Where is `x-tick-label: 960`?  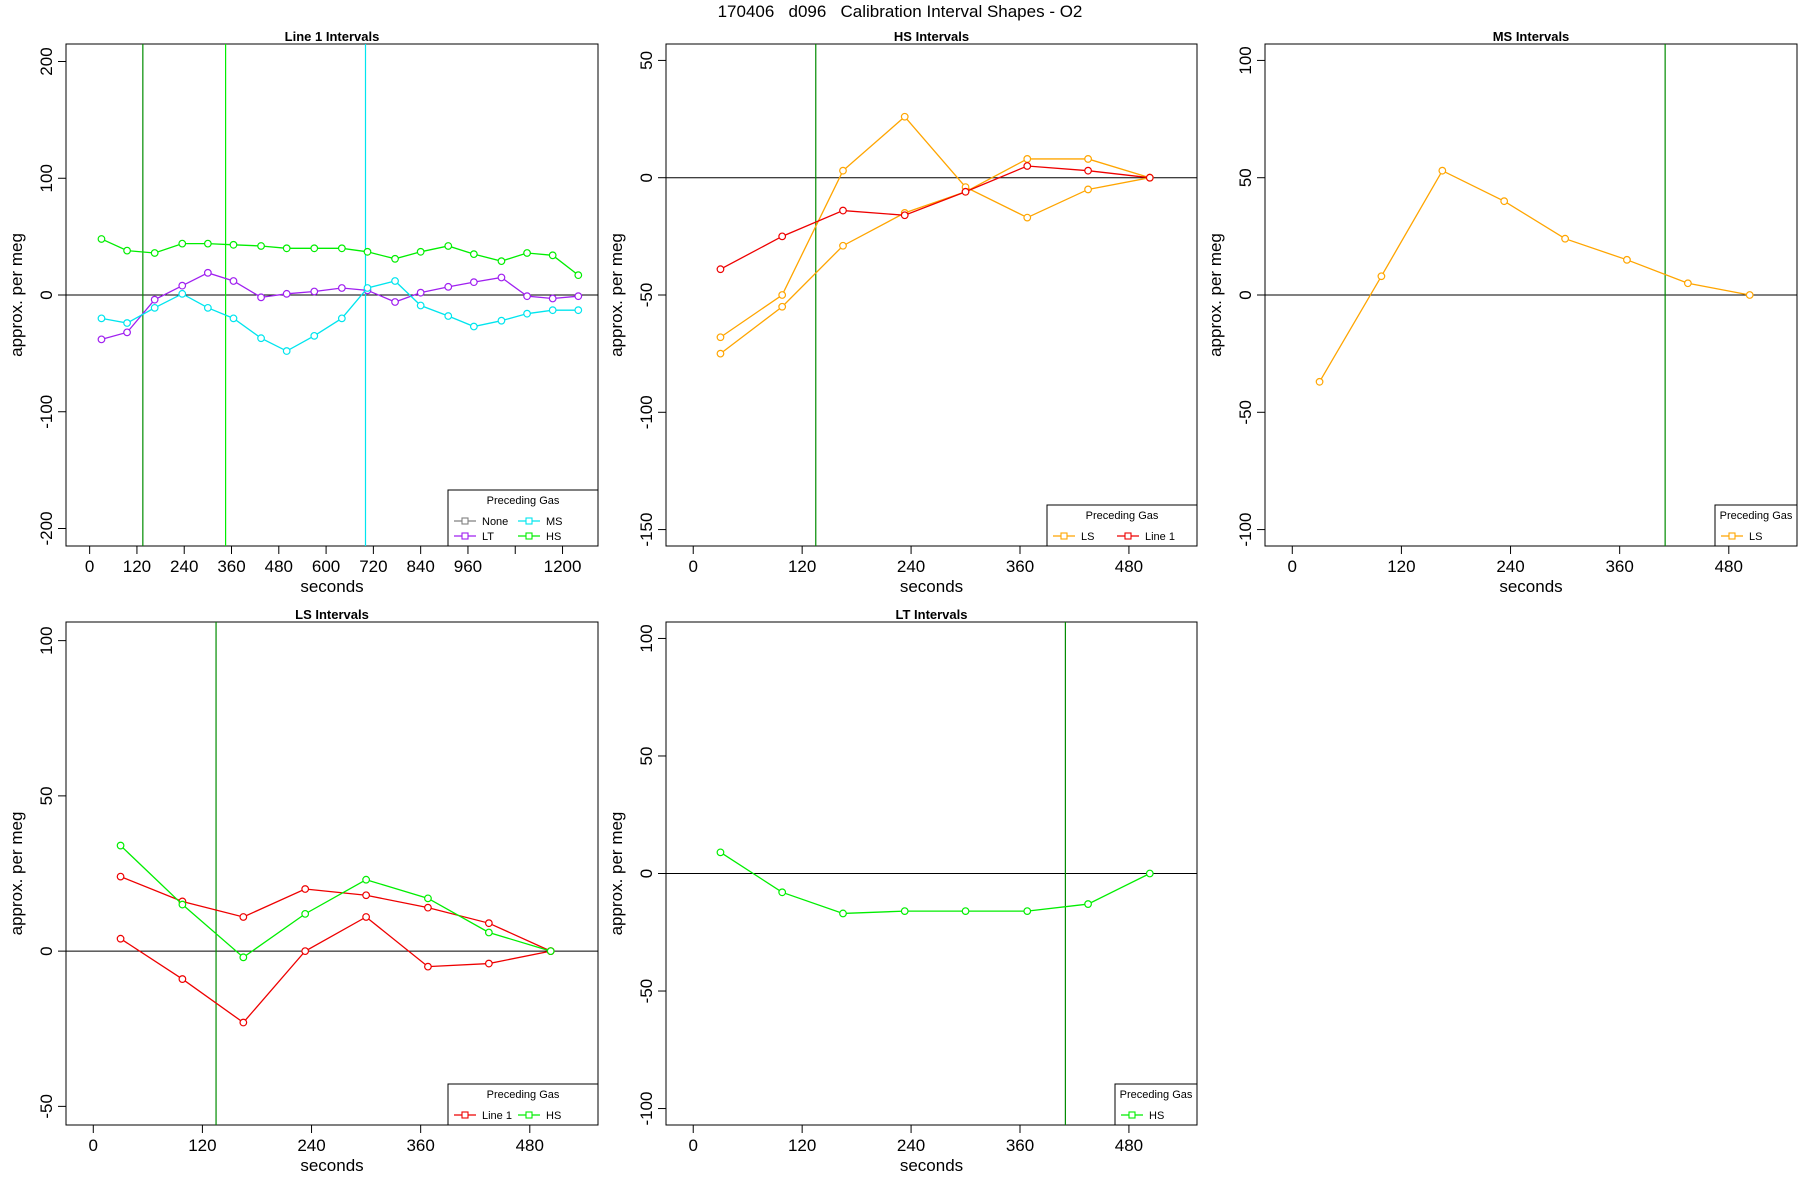 x-tick-label: 960 is located at coordinates (468, 566).